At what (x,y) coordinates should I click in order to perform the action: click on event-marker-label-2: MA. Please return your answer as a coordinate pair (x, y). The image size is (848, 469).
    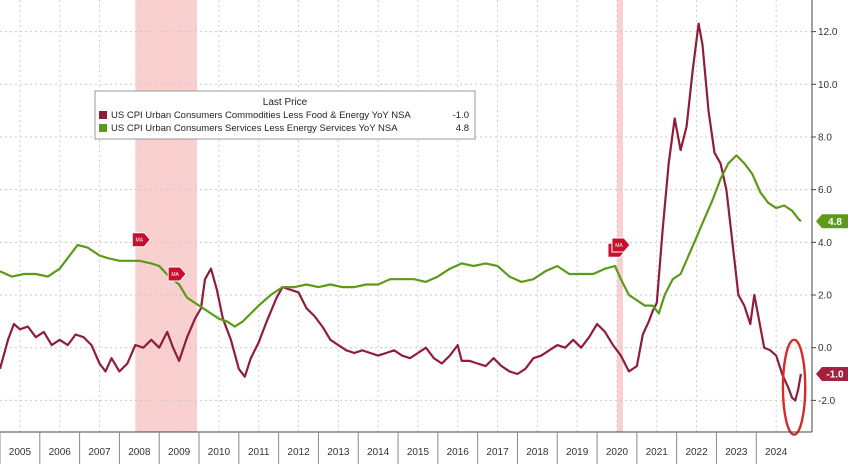
    Looking at the image, I should click on (175, 275).